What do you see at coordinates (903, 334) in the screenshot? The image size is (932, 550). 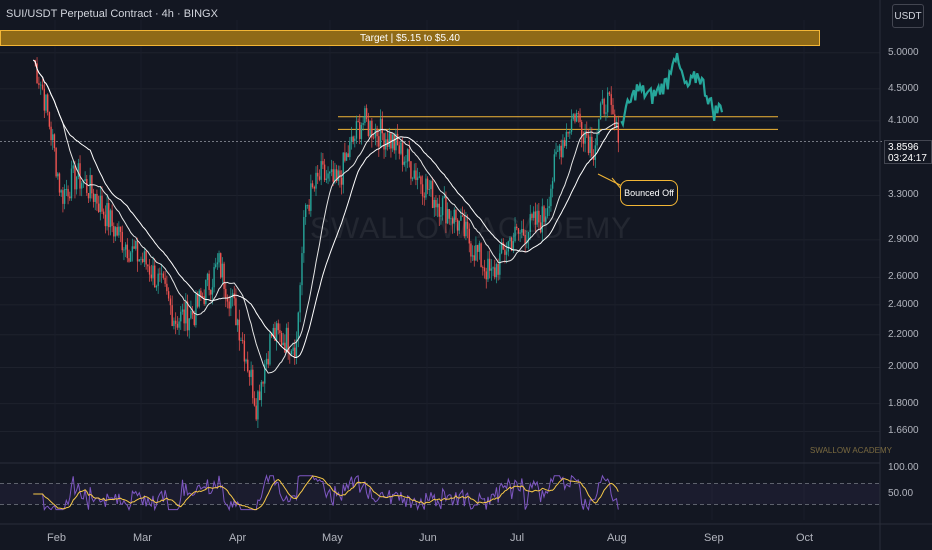 I see `y-tick-label: 2.2000` at bounding box center [903, 334].